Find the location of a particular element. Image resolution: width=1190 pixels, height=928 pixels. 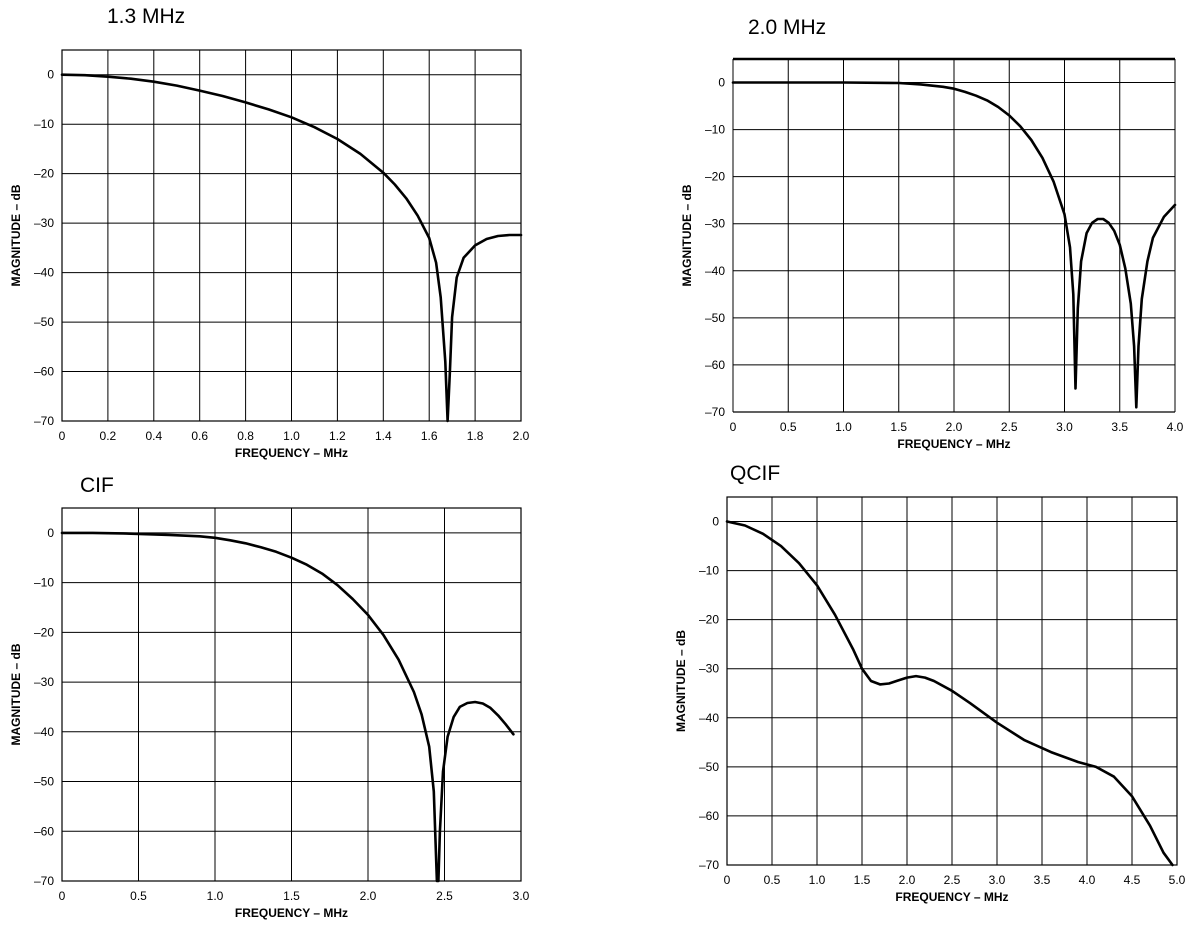

panel-title-2-0mhz: 2.0 MHz is located at coordinates (787, 27).